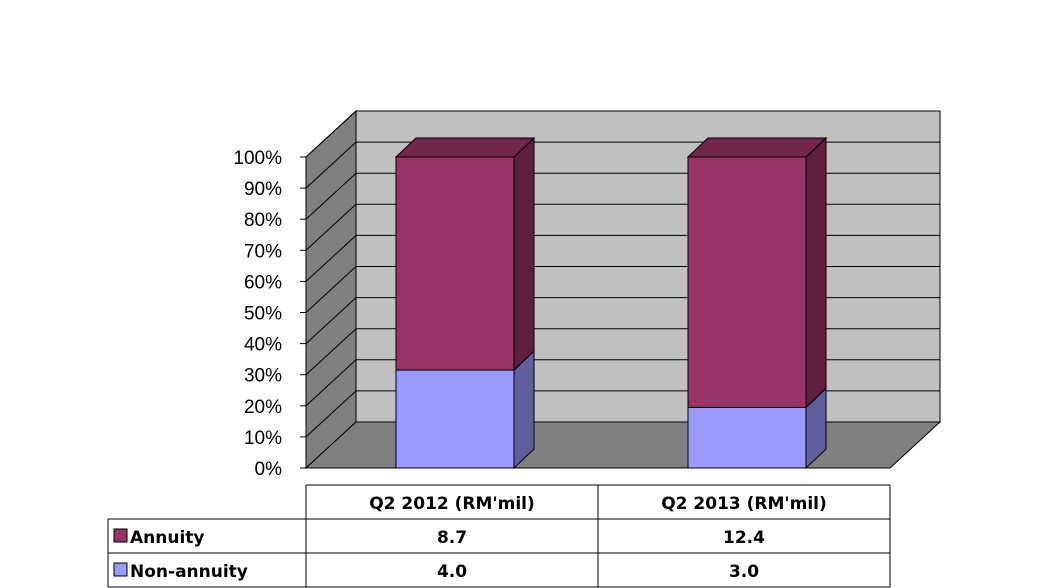 The width and height of the screenshot is (1057, 588). I want to click on y-tick-label: 80%, so click(263, 220).